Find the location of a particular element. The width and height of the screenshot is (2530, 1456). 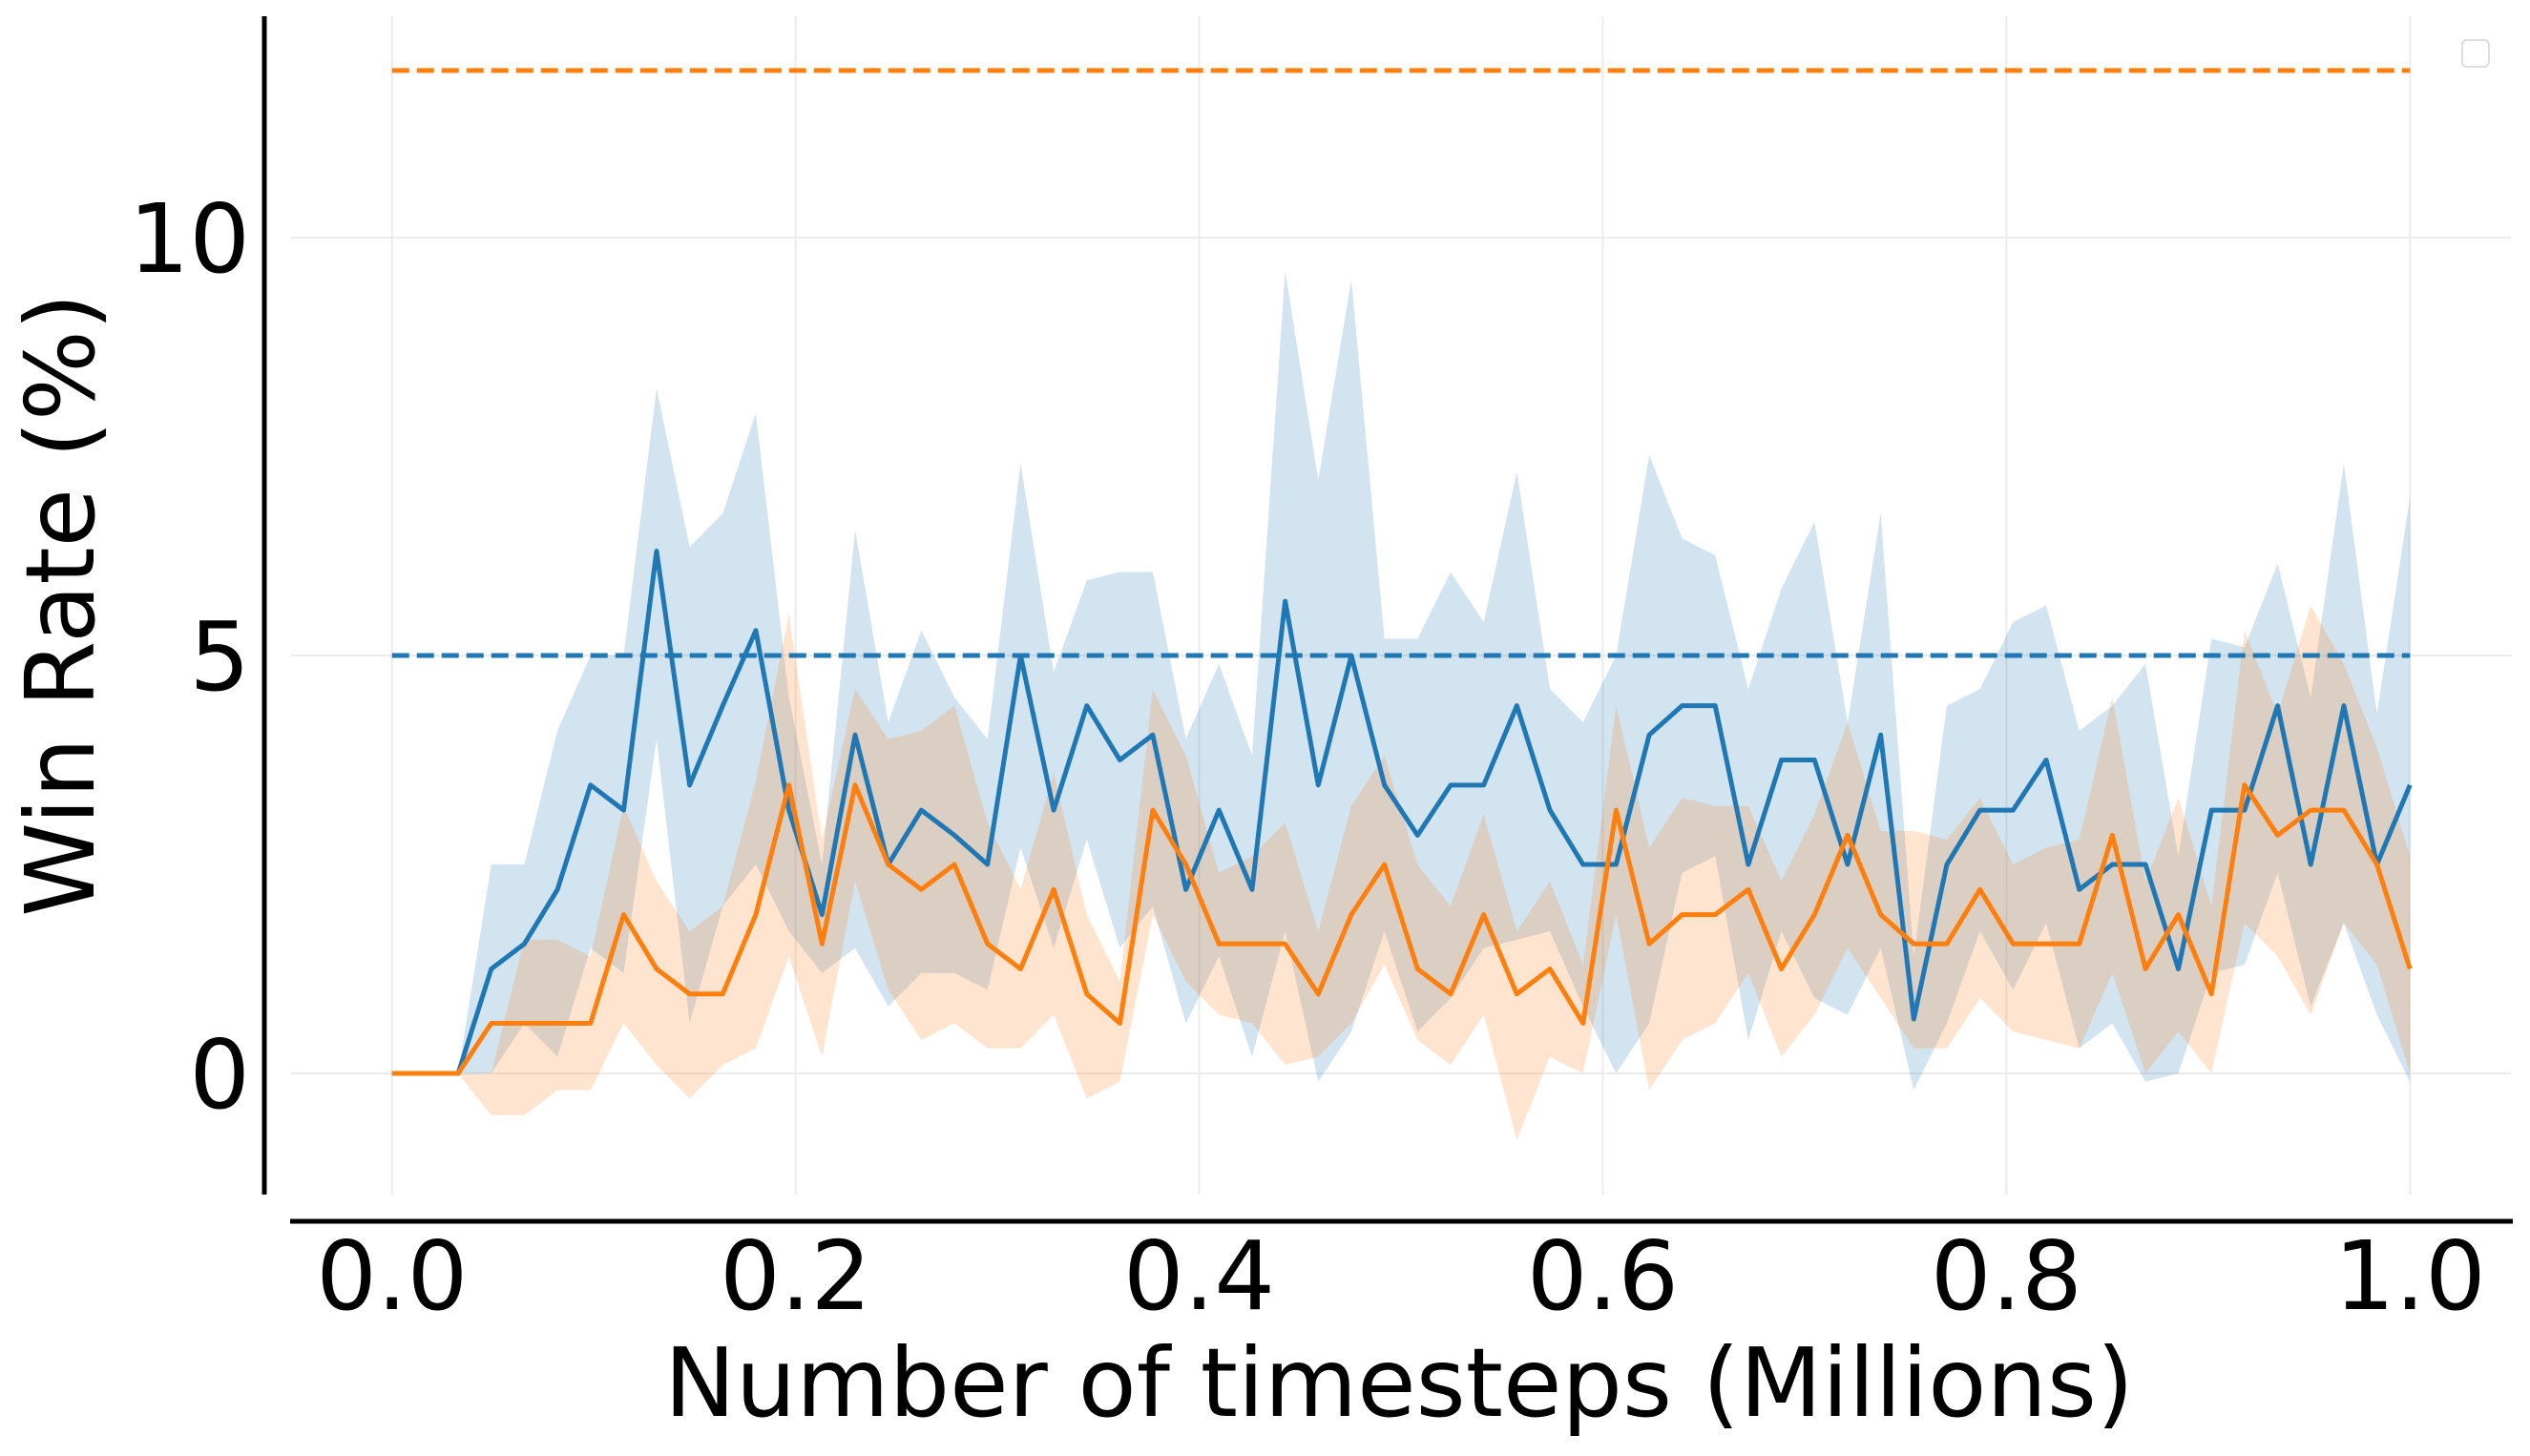

x-tick-label: 0.6 is located at coordinates (1603, 1276).